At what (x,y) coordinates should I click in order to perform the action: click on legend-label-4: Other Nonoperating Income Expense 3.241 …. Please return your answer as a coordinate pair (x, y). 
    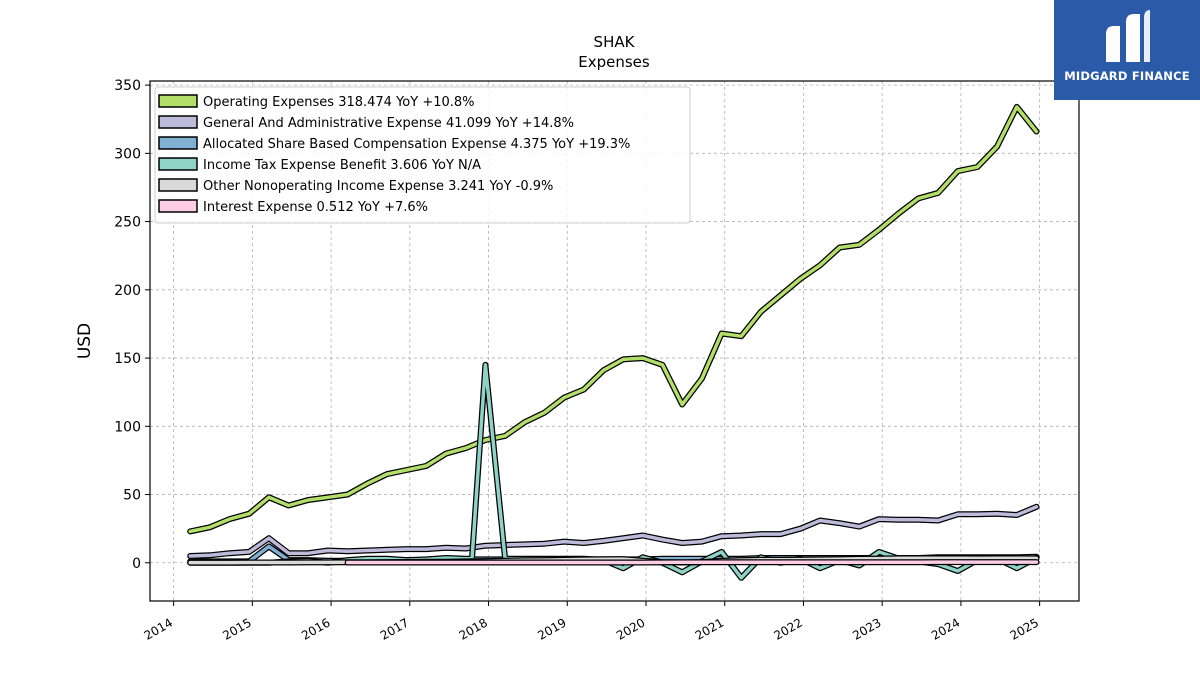
    Looking at the image, I should click on (378, 186).